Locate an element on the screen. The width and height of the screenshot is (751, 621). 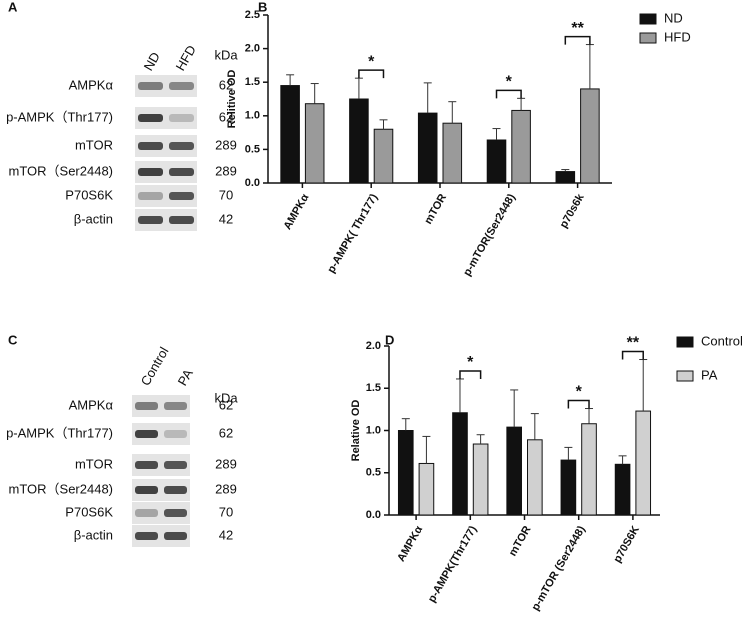
panel-letter: C is located at coordinates (13, 339).